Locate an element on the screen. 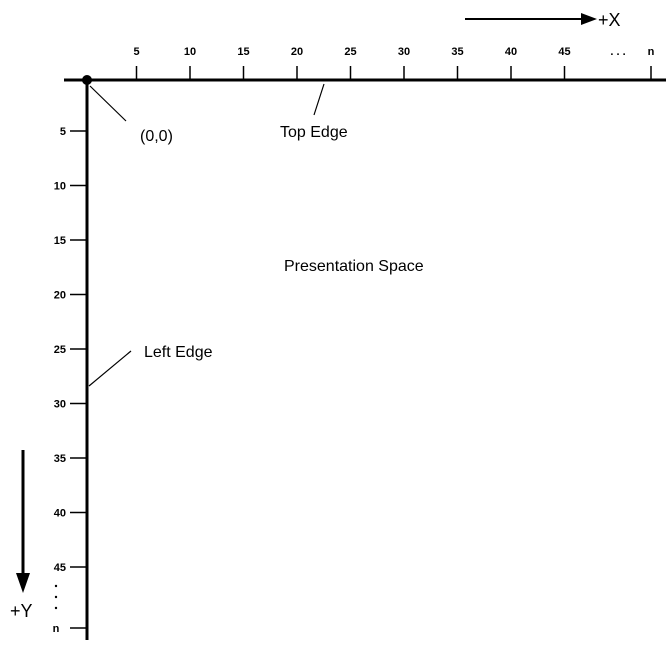  top-edge-leader-line is located at coordinates (319, 99).